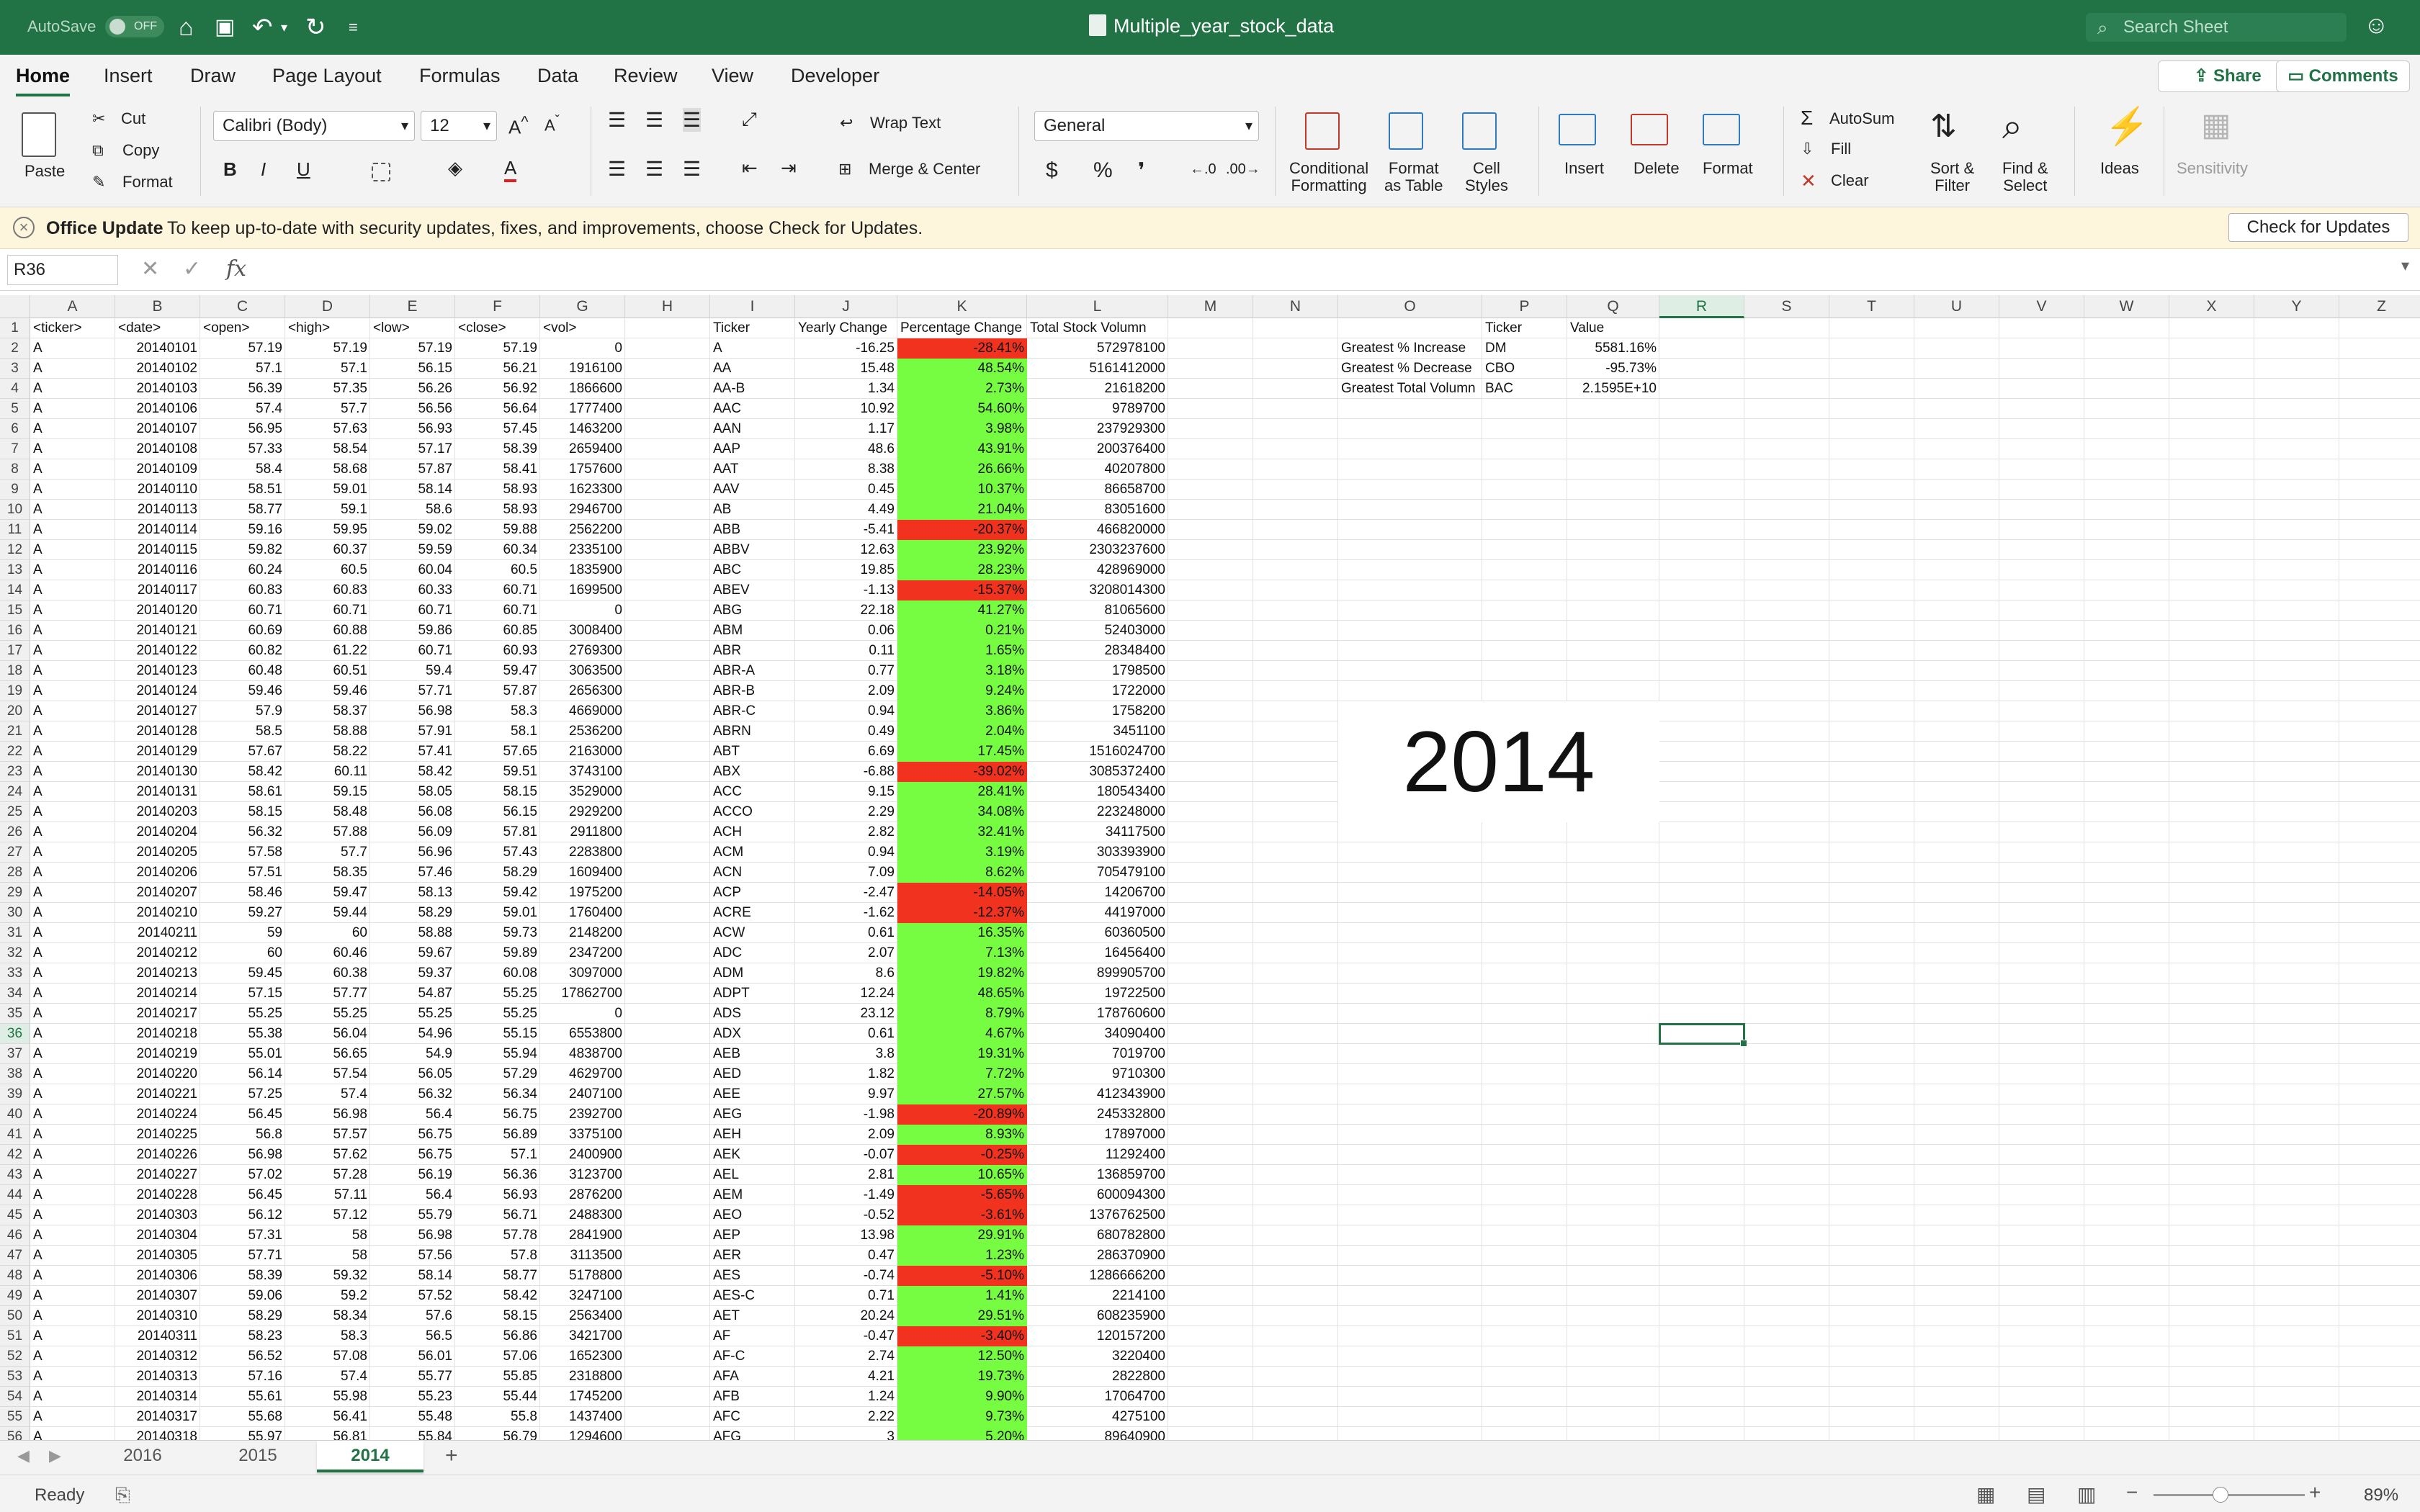  I want to click on row-header-37: 37, so click(15, 1054).